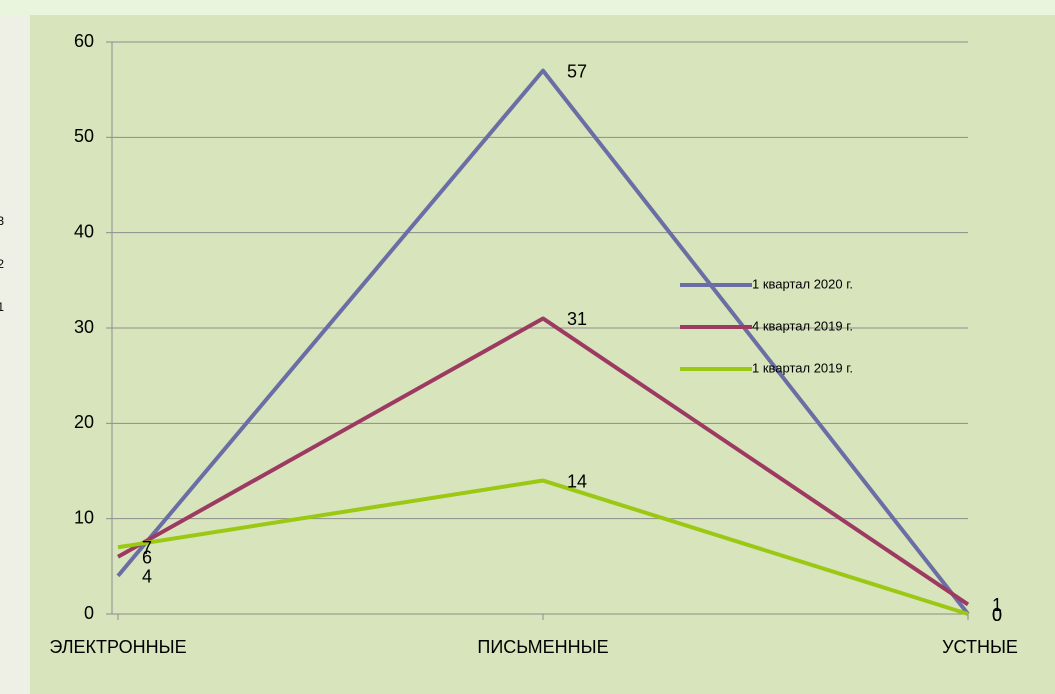 The height and width of the screenshot is (694, 1055). Describe the element at coordinates (577, 319) in the screenshot. I see `data-label: 31` at that location.